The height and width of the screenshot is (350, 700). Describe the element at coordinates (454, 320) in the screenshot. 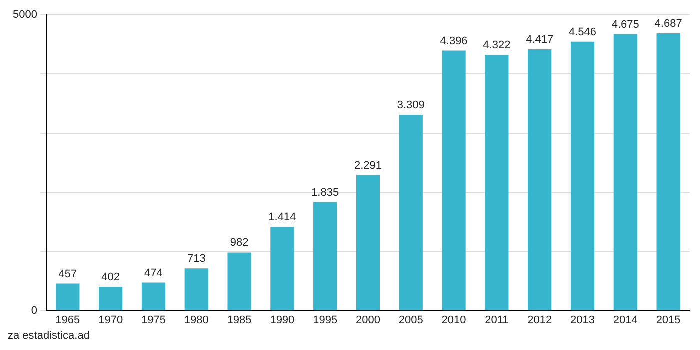

I see `x-tick-label: 2010` at that location.